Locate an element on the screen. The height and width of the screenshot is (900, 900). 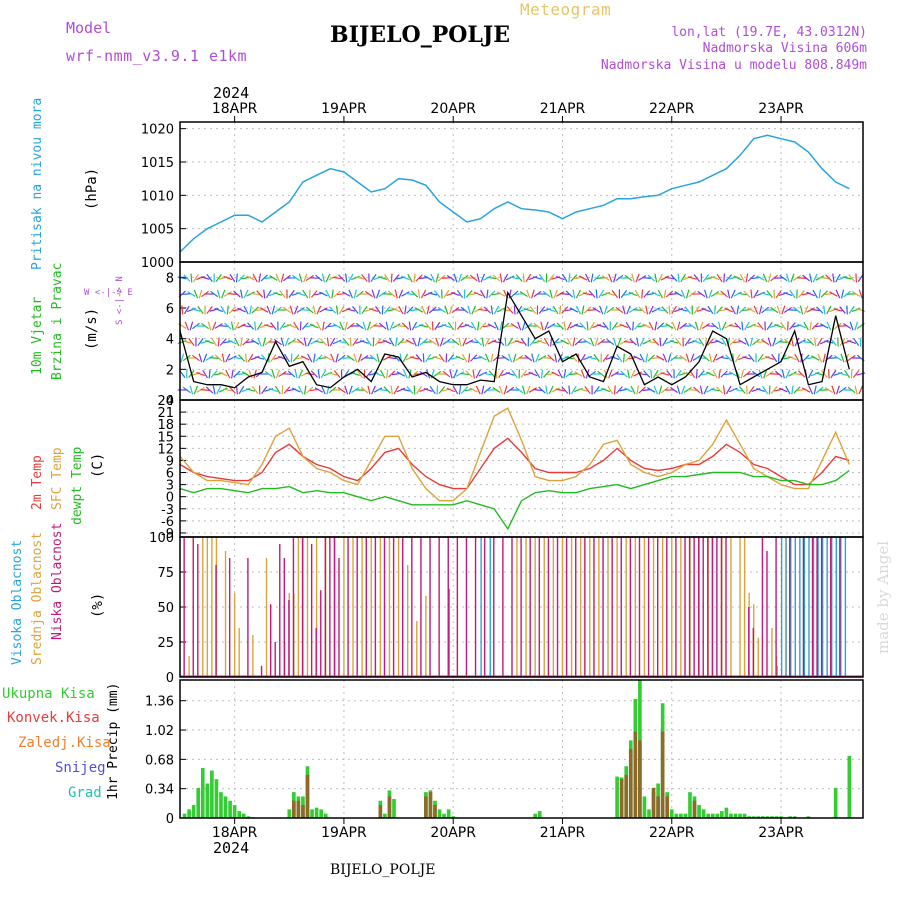
y-tick-label: 21 is located at coordinates (165, 413).